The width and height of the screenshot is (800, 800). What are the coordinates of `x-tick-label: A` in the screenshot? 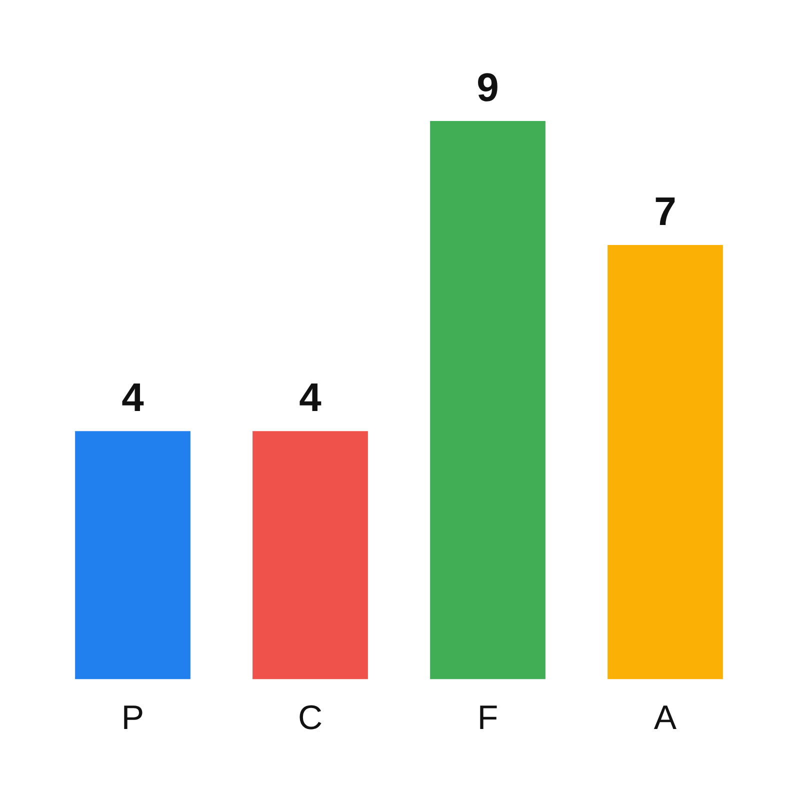 It's located at (665, 717).